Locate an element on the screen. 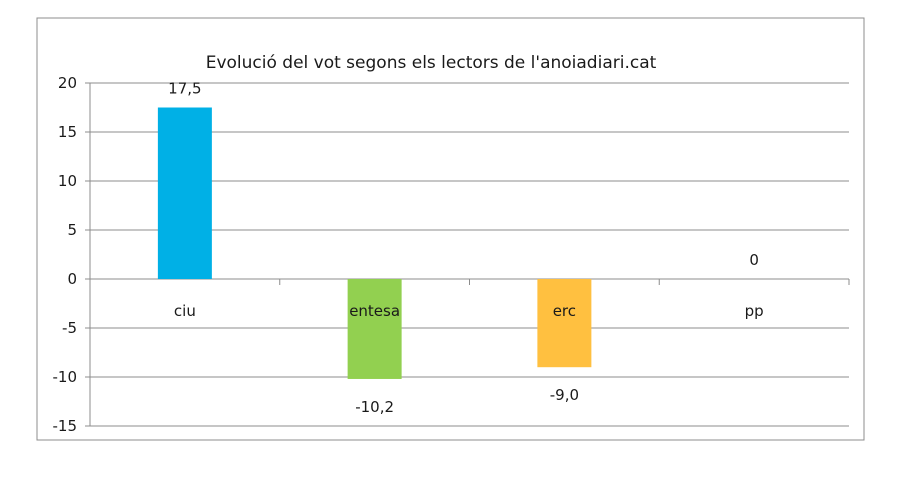  category-label-pp: pp is located at coordinates (754, 311).